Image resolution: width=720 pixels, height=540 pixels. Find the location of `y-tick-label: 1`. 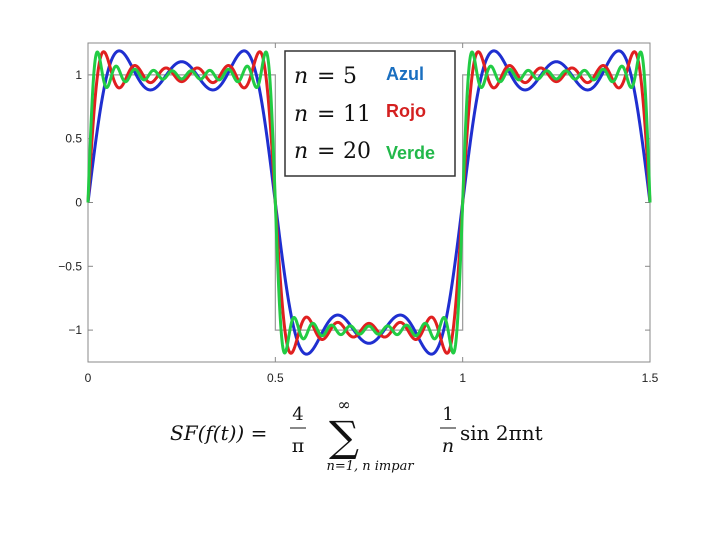

y-tick-label: 1 is located at coordinates (78, 75).